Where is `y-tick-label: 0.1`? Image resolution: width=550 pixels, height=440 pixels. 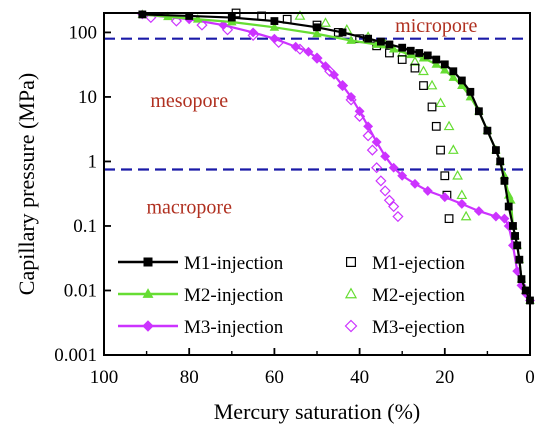
y-tick-label: 0.1 is located at coordinates (85, 226).